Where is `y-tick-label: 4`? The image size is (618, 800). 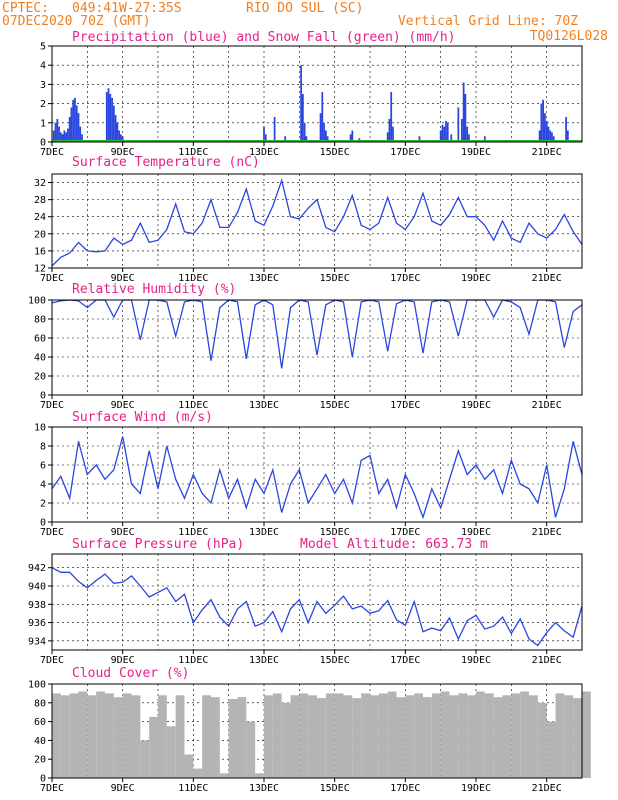
y-tick-label: 4 is located at coordinates (43, 485).